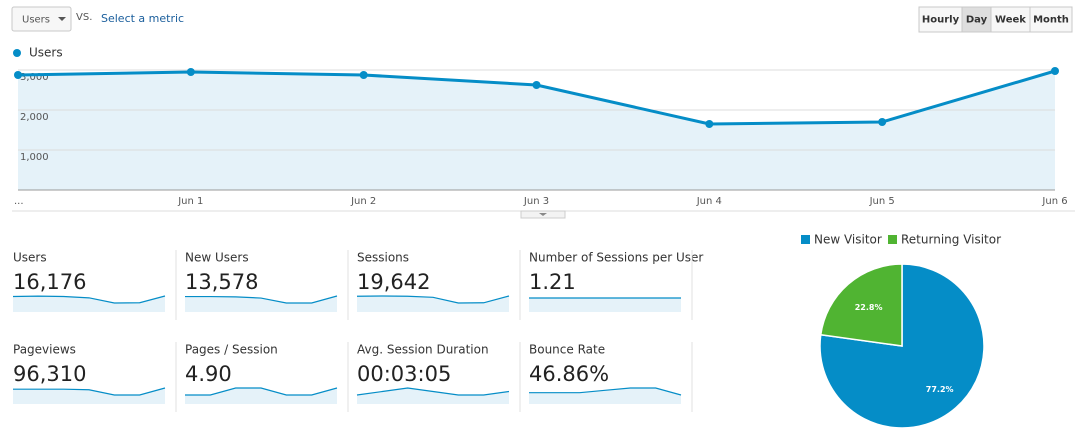  I want to click on y-tick-label: 3,000, so click(34, 77).